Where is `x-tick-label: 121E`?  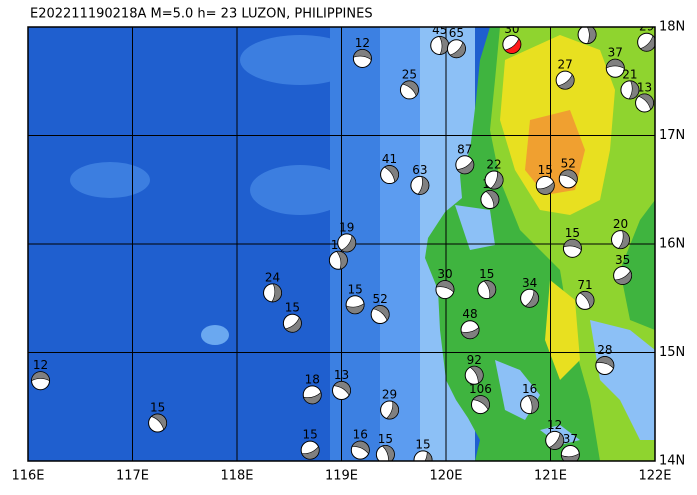 x-tick-label: 121E is located at coordinates (550, 476).